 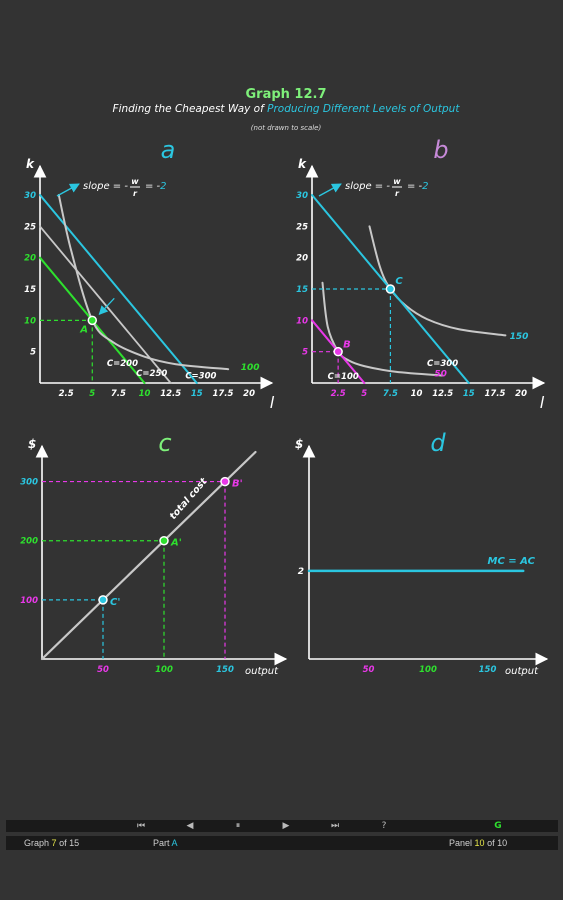 What do you see at coordinates (438, 443) in the screenshot?
I see `panel-letter-d: d` at bounding box center [438, 443].